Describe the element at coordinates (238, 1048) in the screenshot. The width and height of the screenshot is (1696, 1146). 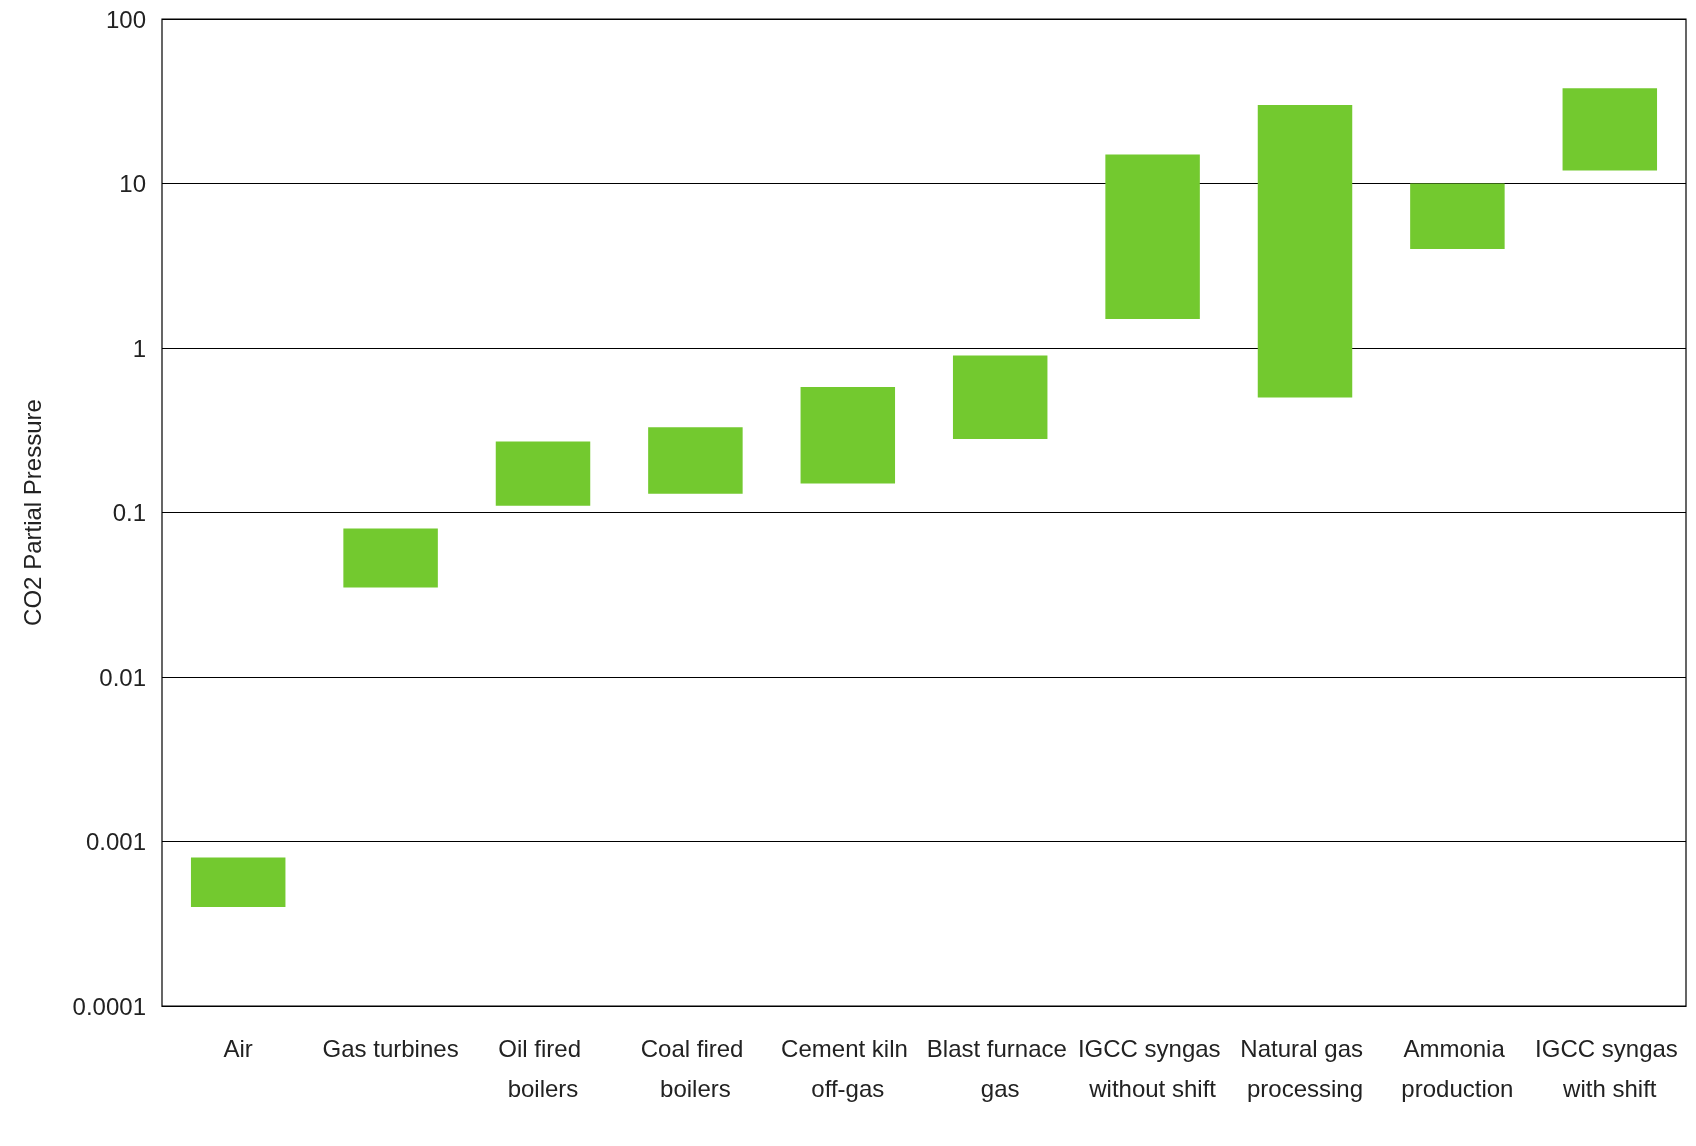
I see `x-tick-label: Air` at that location.